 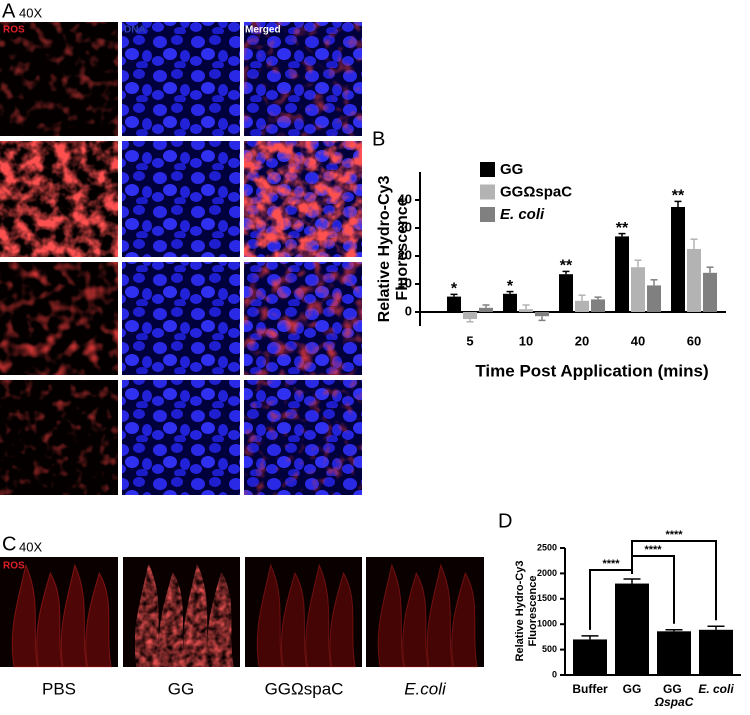 What do you see at coordinates (378, 139) in the screenshot?
I see `panel-label: B` at bounding box center [378, 139].